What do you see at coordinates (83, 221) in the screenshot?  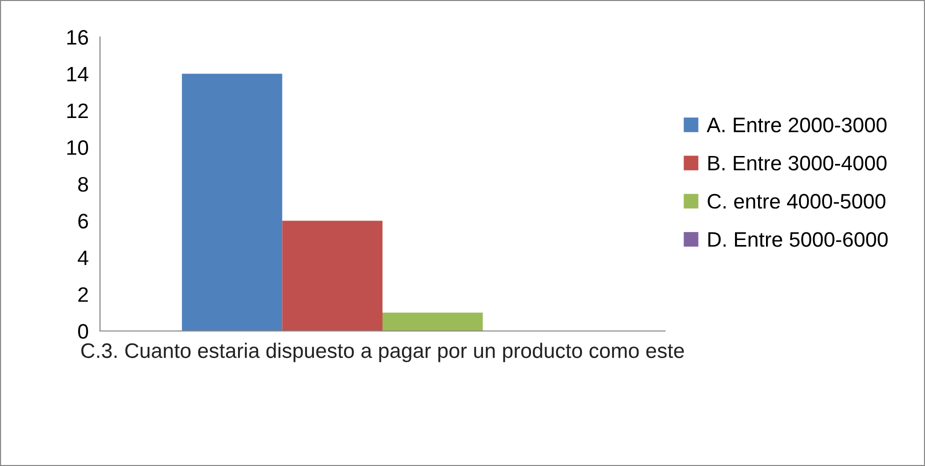 I see `y-tick-label: 6` at bounding box center [83, 221].